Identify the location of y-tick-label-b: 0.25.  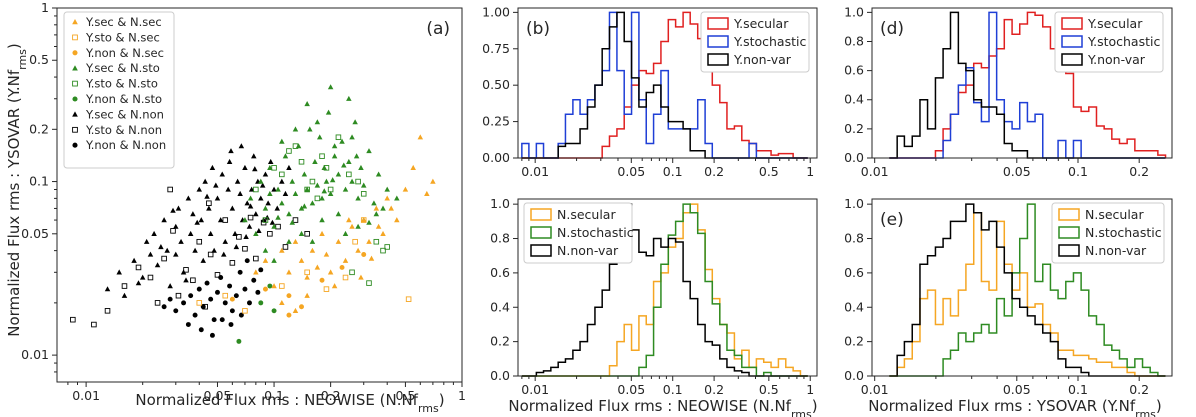
(496, 121).